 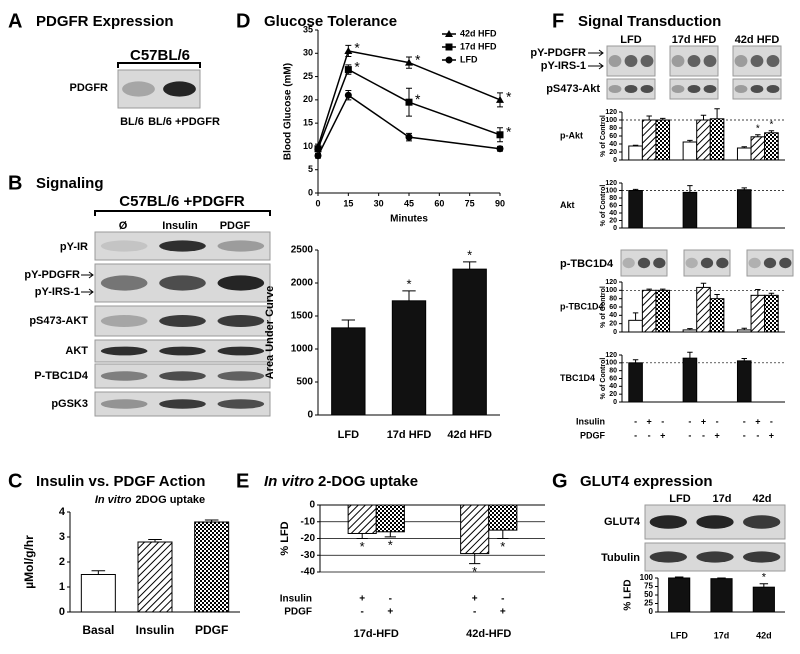 What do you see at coordinates (302, 316) in the screenshot?
I see `y-tick-label: 1500` at bounding box center [302, 316].